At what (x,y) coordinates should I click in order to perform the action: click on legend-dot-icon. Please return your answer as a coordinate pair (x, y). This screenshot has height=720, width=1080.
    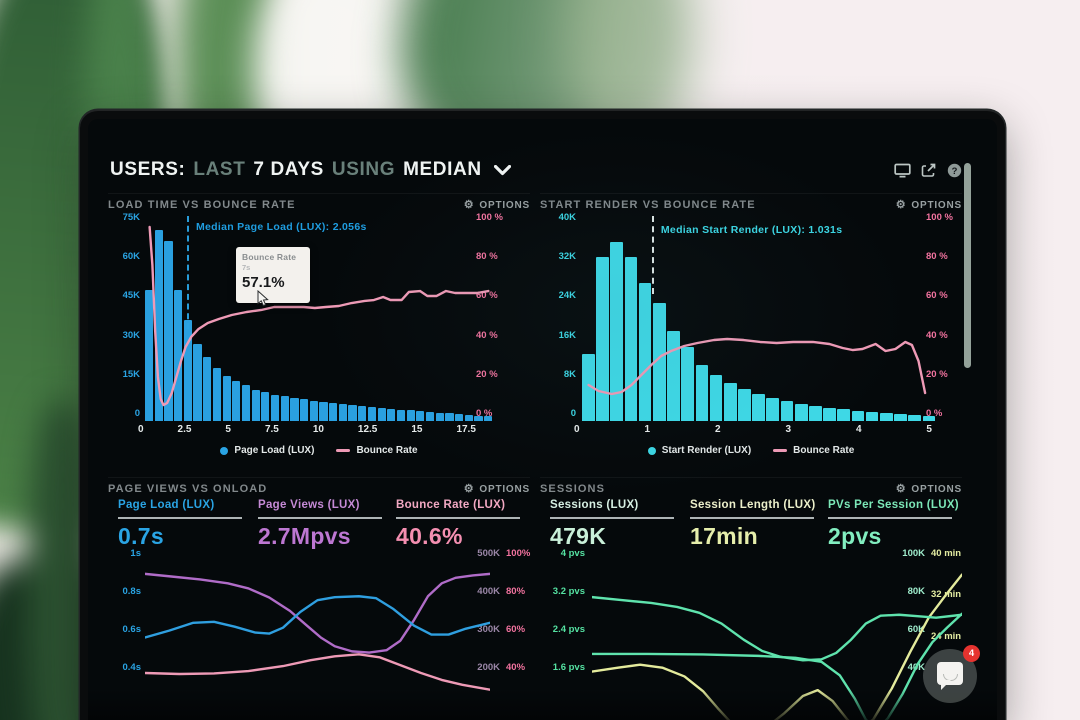
    Looking at the image, I should click on (651, 450).